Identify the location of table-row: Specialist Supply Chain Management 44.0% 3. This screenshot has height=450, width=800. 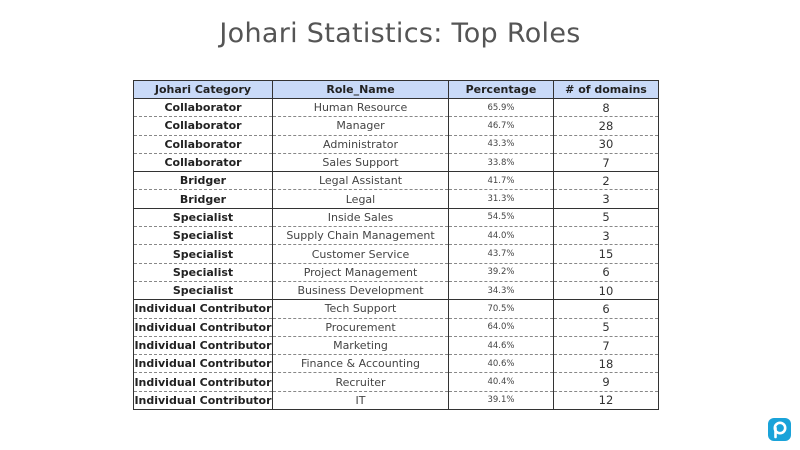
(396, 236).